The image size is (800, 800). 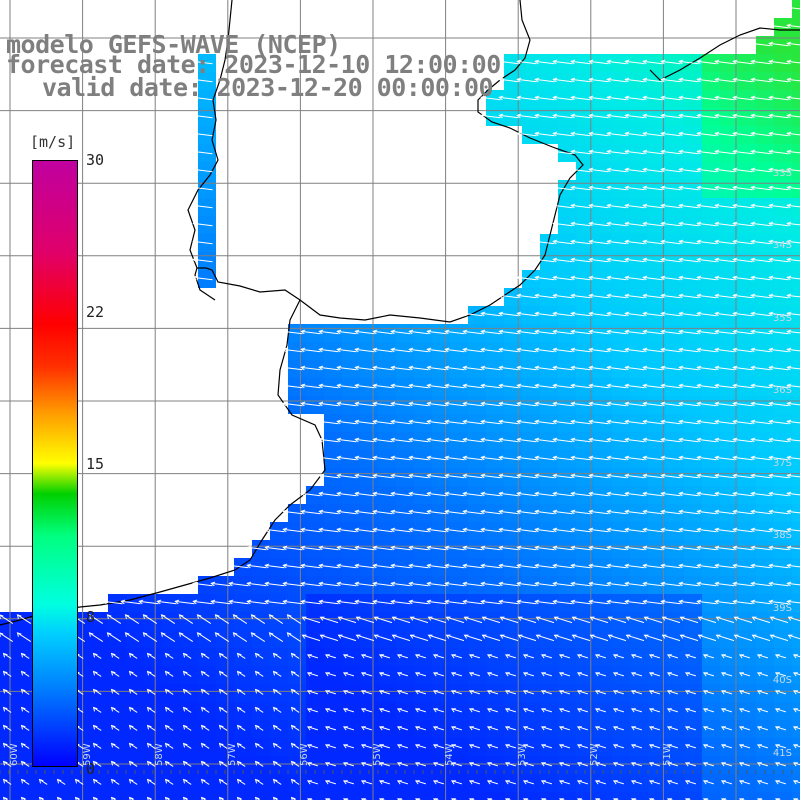 I want to click on lat-label-39s: 39S, so click(x=782, y=608).